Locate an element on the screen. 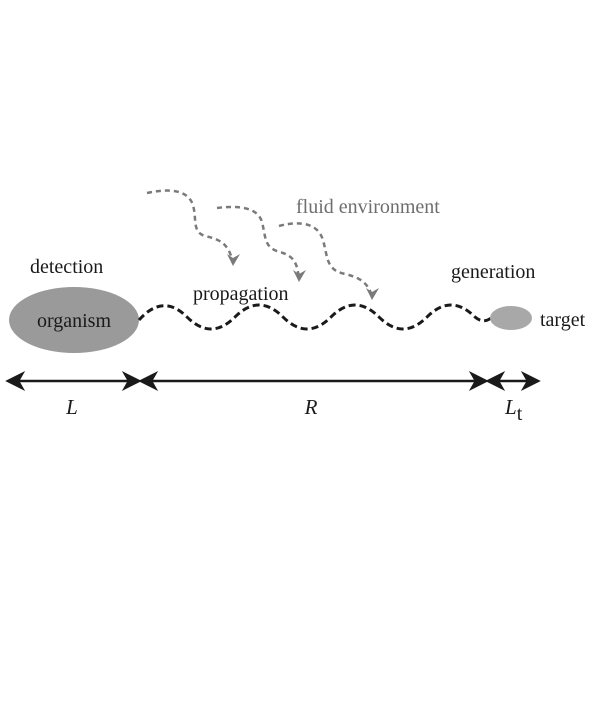 The width and height of the screenshot is (601, 701). generation-label: generation is located at coordinates (493, 272).